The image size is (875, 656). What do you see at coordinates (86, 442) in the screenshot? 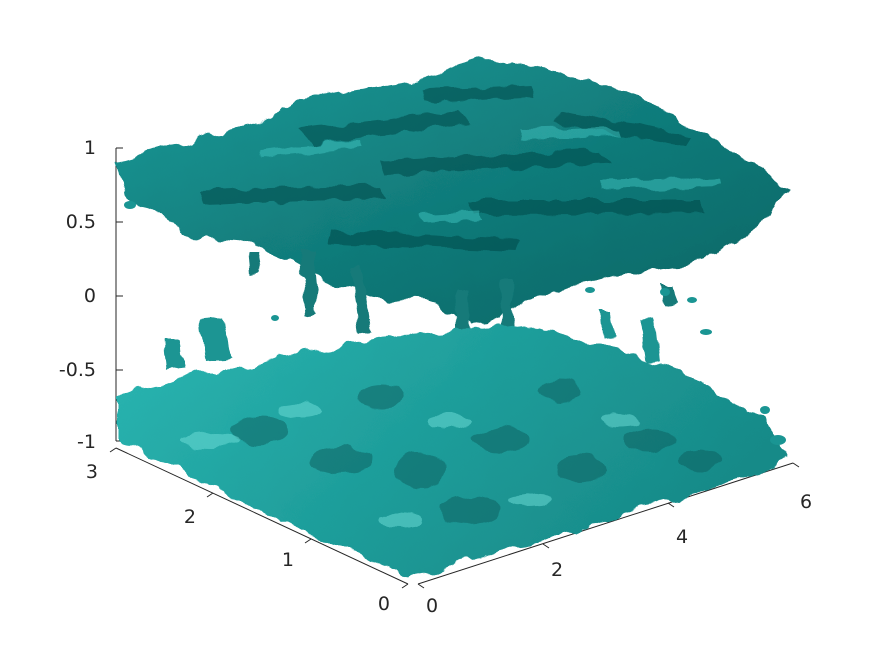
I see `z-tick-label: -1` at bounding box center [86, 442].